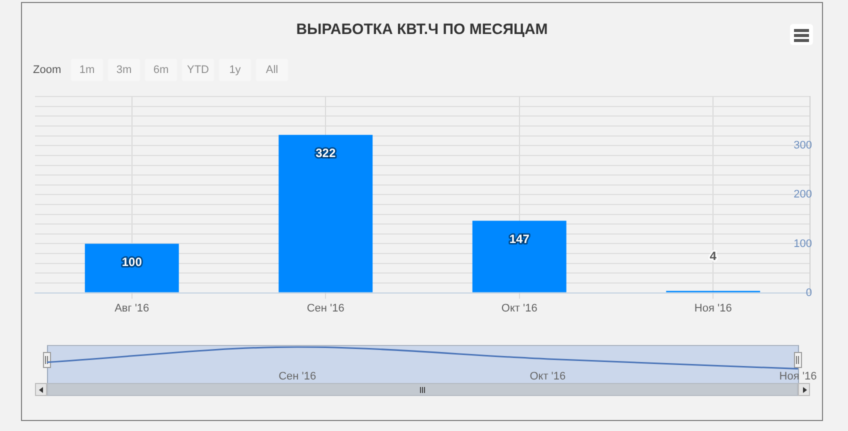 The width and height of the screenshot is (848, 431). What do you see at coordinates (161, 70) in the screenshot?
I see `range-button: 6m` at bounding box center [161, 70].